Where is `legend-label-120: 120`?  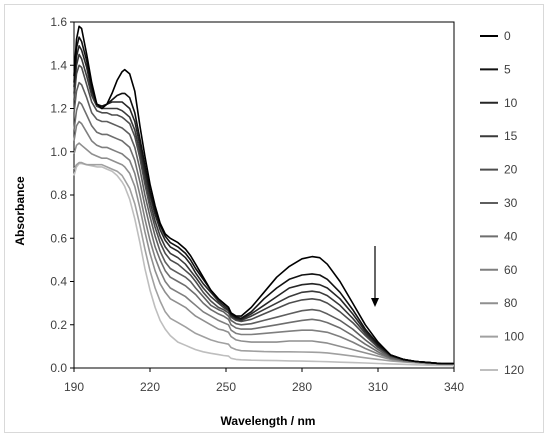
legend-label-120: 120 is located at coordinates (514, 370).